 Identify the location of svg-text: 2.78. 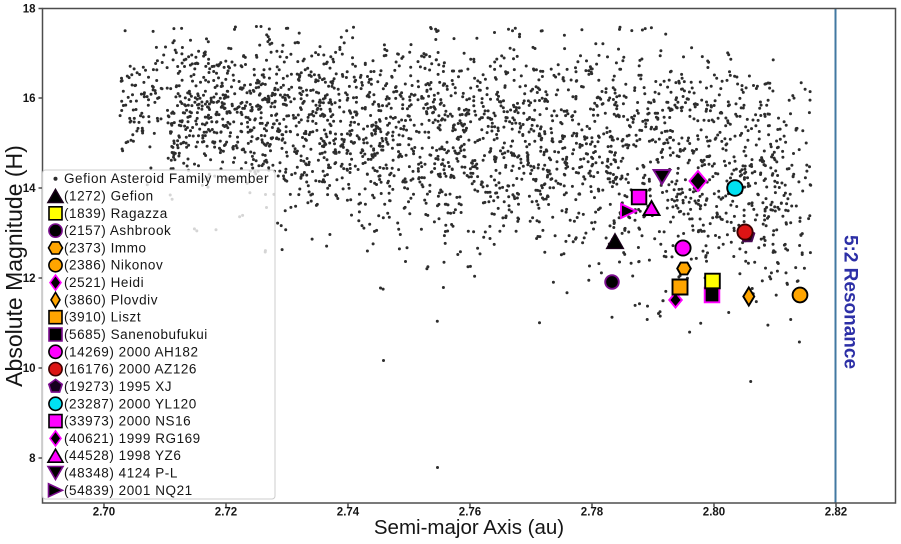
(592, 513).